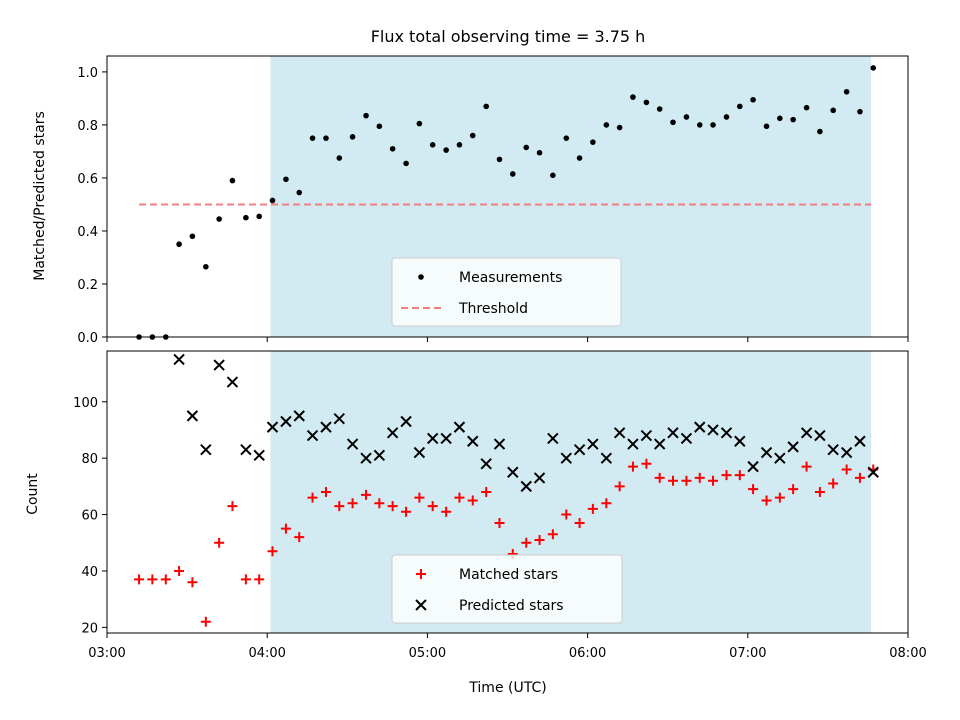 The height and width of the screenshot is (720, 960). What do you see at coordinates (266, 653) in the screenshot?
I see `x-tick-label: 04:00` at bounding box center [266, 653].